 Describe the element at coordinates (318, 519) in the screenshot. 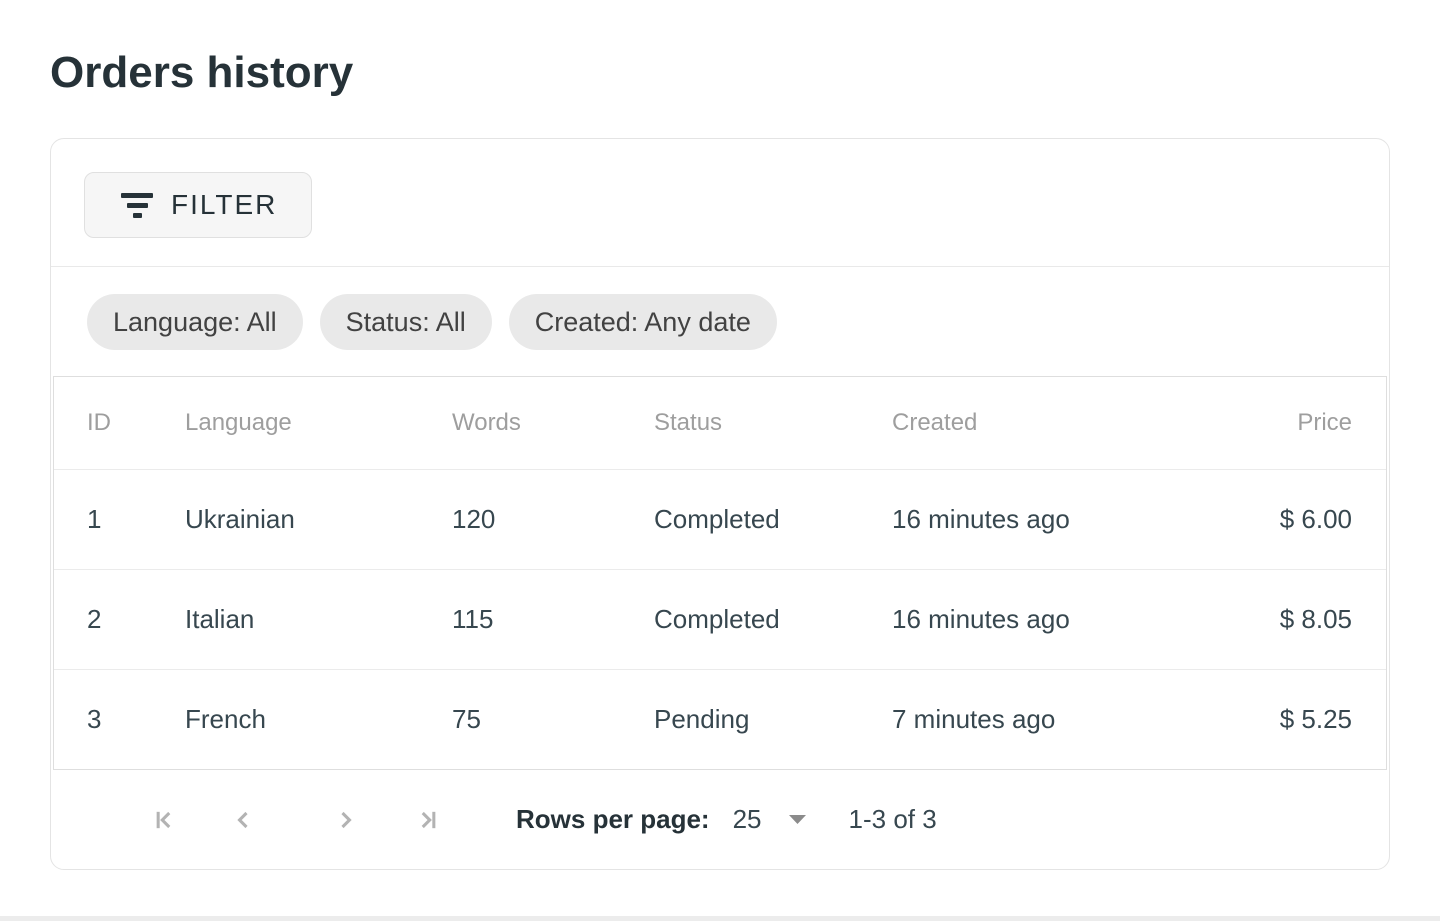

I see `cell-language: Ukrainian` at that location.